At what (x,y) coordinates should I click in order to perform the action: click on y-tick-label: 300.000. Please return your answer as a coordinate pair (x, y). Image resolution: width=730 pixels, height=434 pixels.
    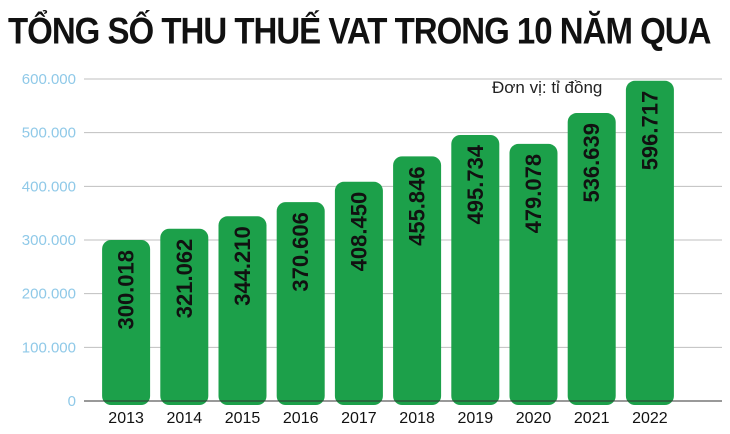
    Looking at the image, I should click on (49, 240).